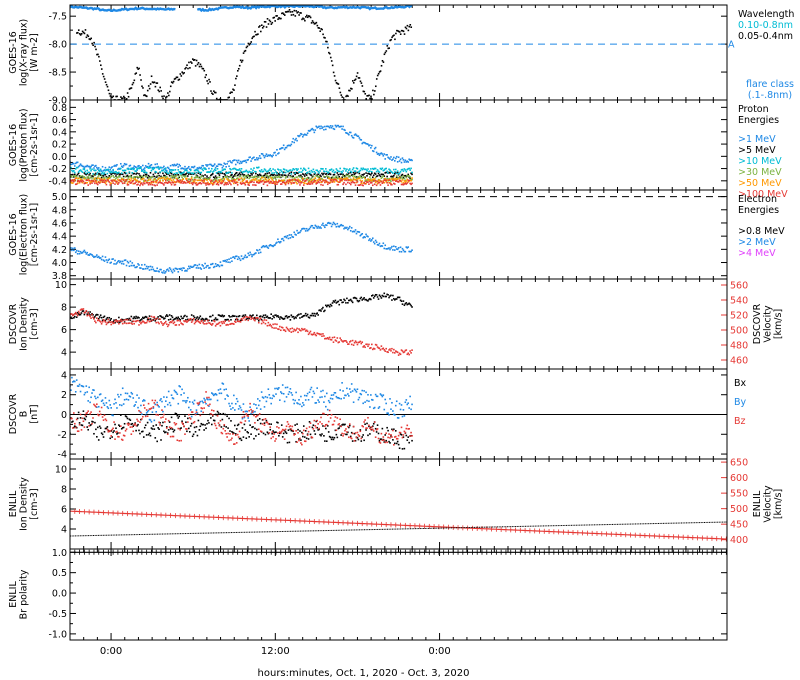 This screenshot has height=680, width=800. I want to click on y-axis-label-line: GOES-16, so click(13, 234).